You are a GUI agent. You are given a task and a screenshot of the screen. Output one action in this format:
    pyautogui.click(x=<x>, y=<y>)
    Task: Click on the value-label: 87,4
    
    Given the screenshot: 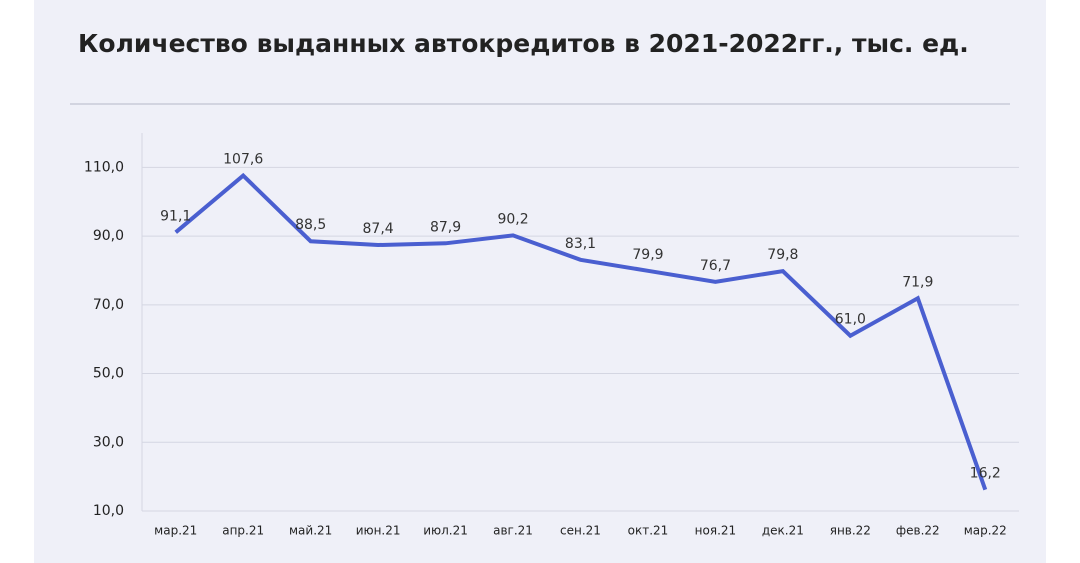 What is the action you would take?
    pyautogui.click(x=378, y=229)
    